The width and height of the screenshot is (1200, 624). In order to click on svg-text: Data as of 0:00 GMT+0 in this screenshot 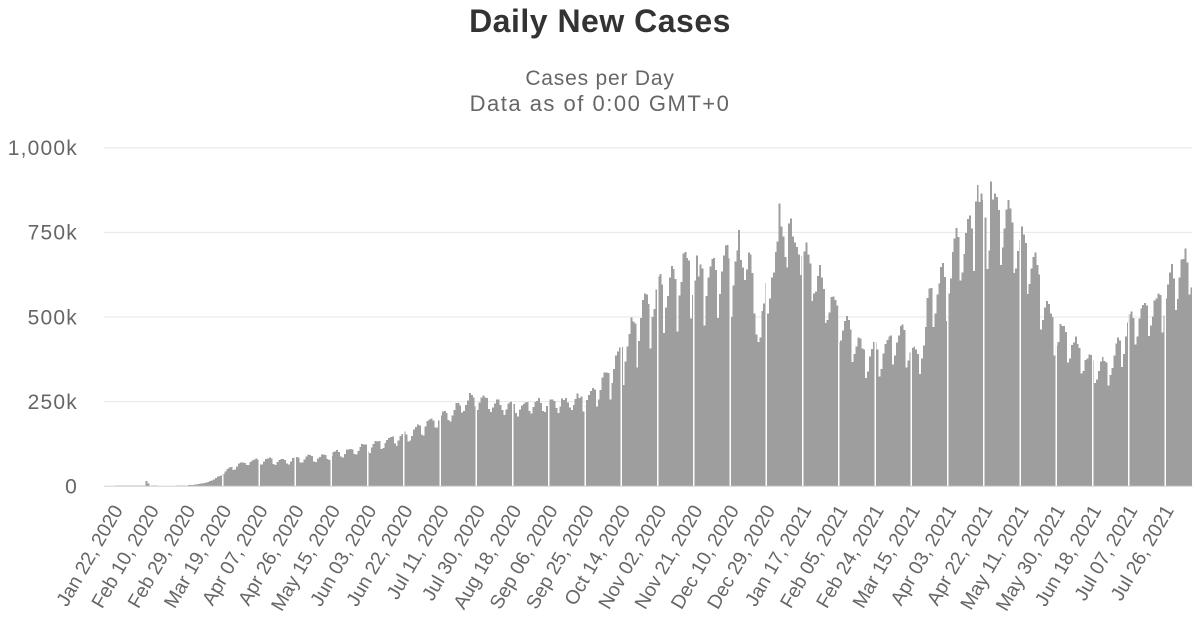, I will do `click(600, 103)`.